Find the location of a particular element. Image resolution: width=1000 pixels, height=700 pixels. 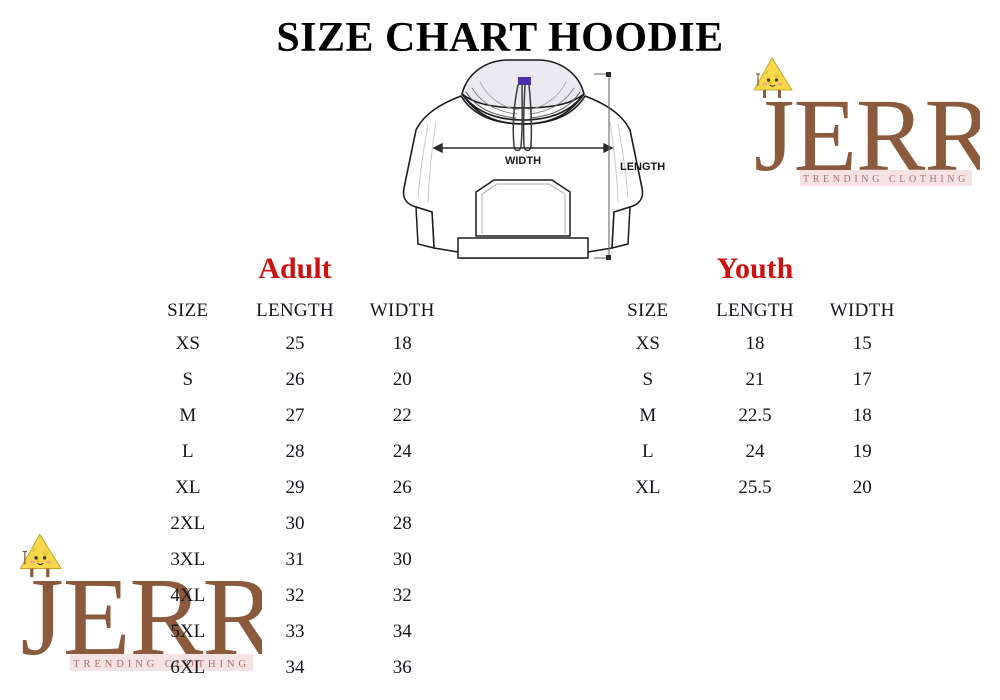

cell-length: 25 is located at coordinates (295, 343).